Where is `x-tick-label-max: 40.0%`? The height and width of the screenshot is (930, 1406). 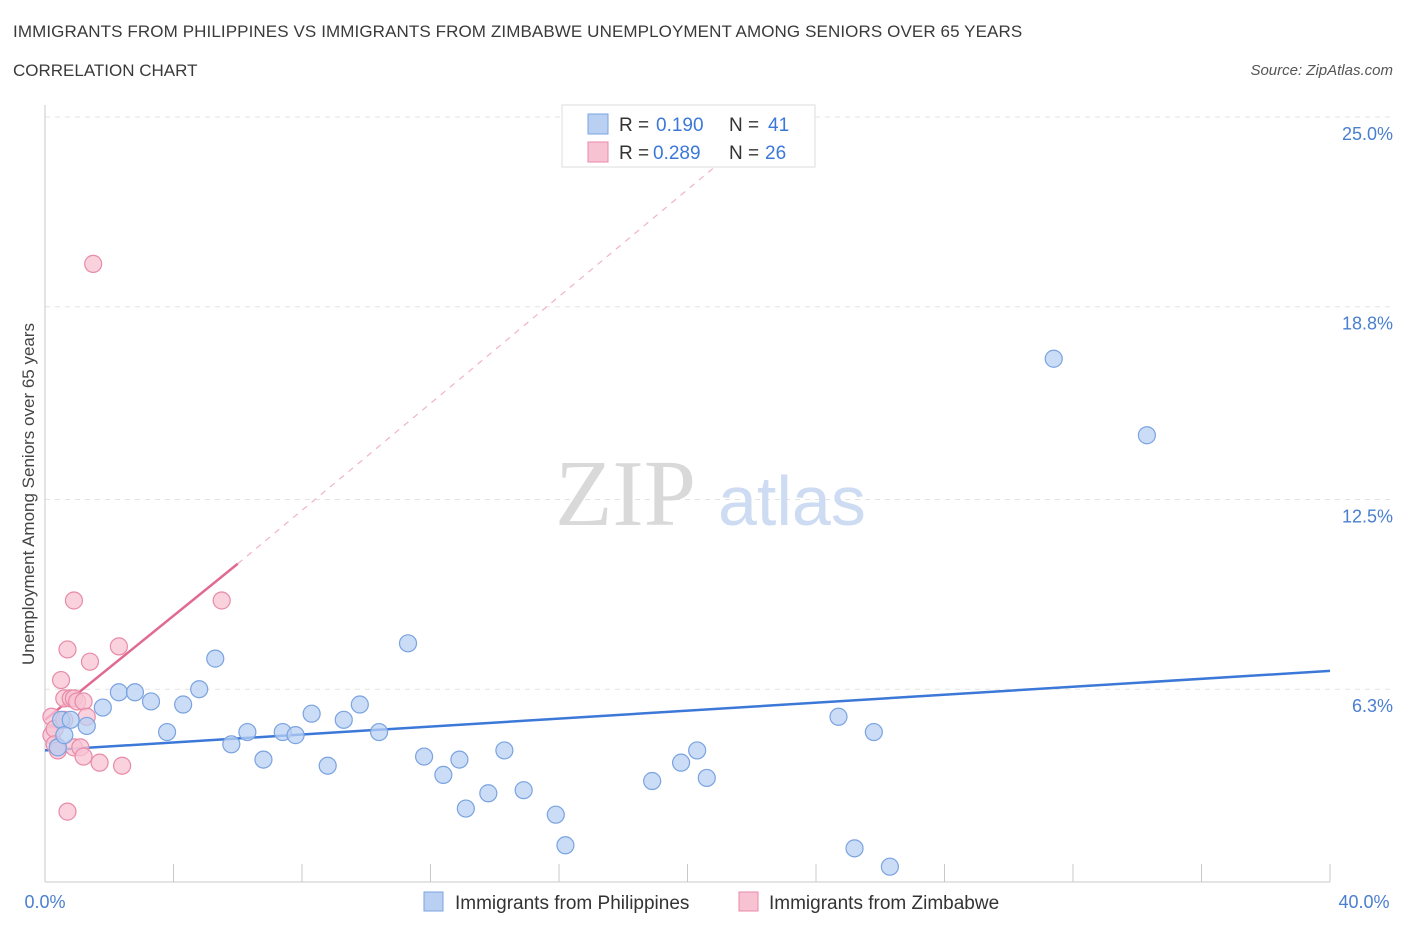
x-tick-label-max: 40.0% is located at coordinates (1363, 902).